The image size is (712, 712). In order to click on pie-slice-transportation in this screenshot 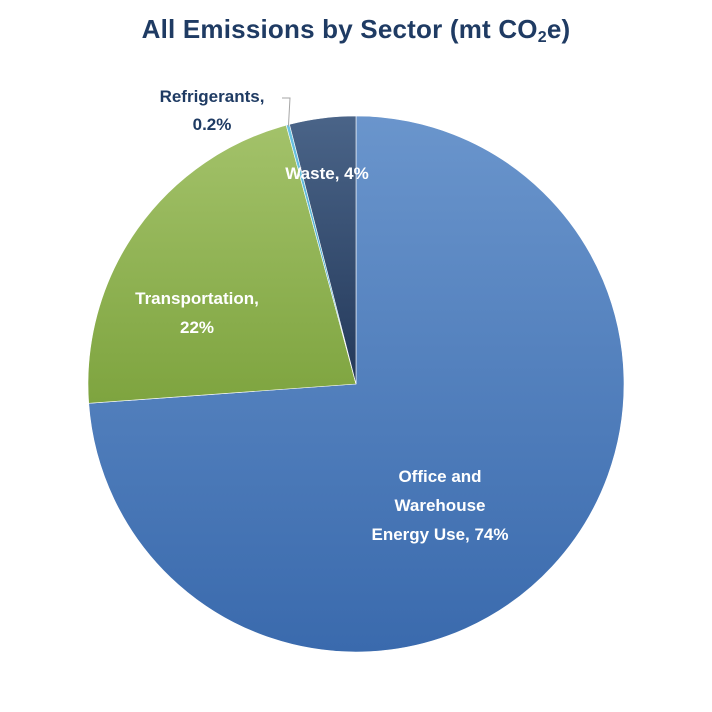, I will do `click(222, 264)`.